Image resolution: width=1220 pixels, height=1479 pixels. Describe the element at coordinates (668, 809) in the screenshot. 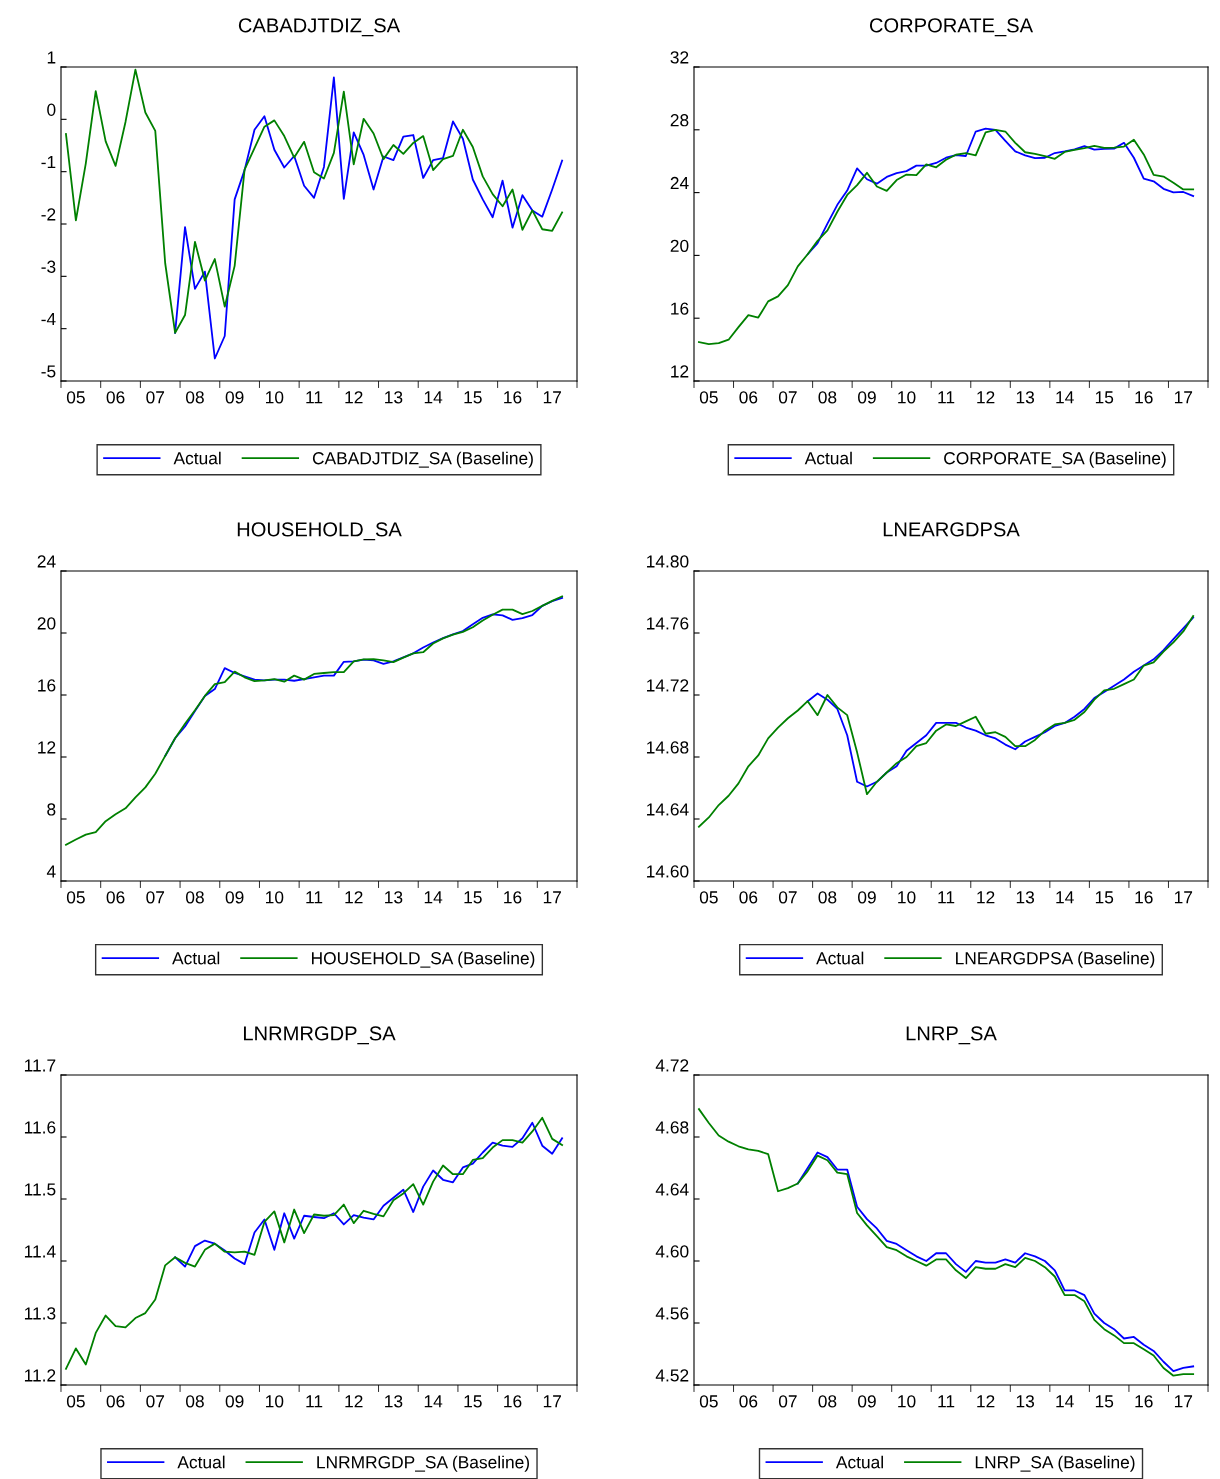

I see `y-tick-label: 14.64` at that location.